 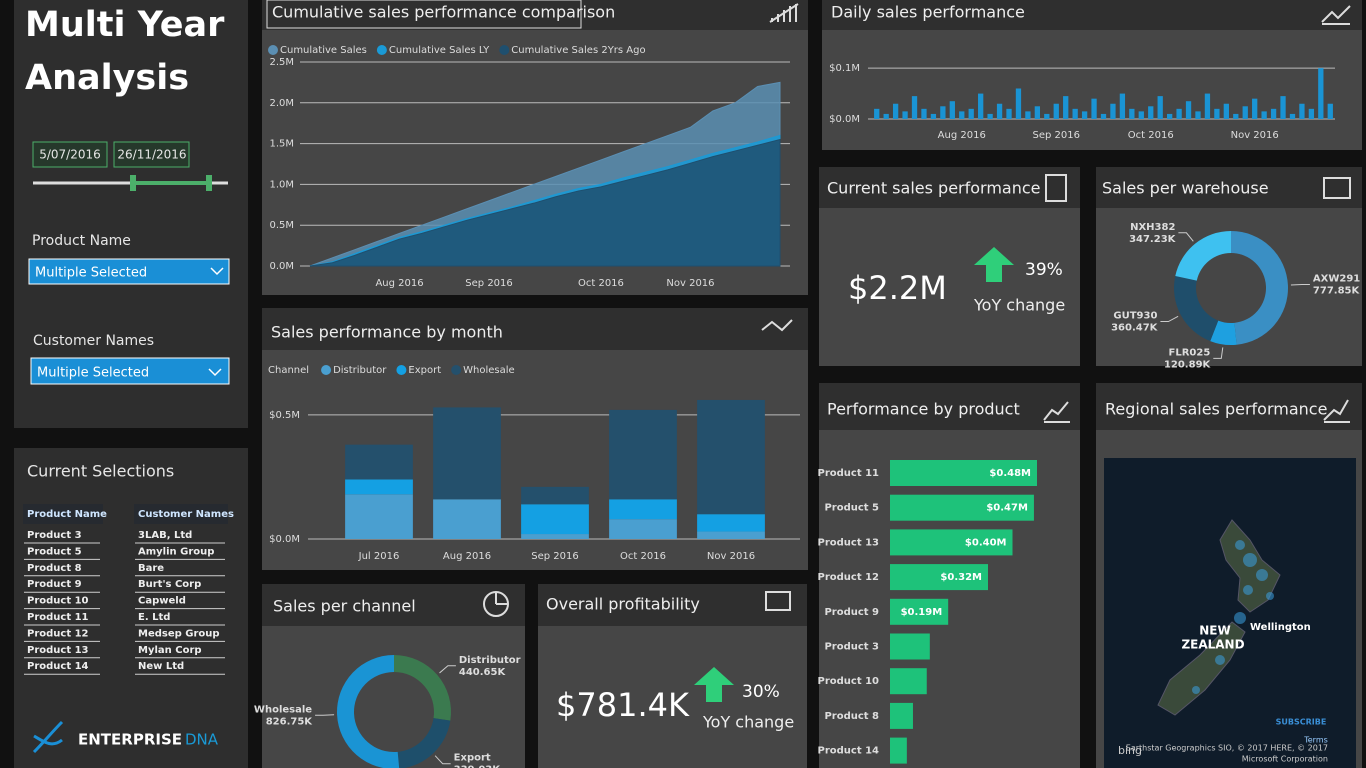 What do you see at coordinates (1185, 188) in the screenshot?
I see `panel-title: Sales per warehouse` at bounding box center [1185, 188].